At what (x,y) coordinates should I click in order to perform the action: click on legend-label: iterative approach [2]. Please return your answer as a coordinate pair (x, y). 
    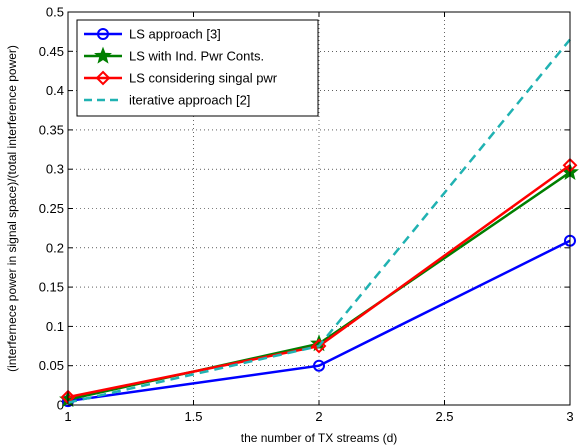
    Looking at the image, I should click on (189, 100).